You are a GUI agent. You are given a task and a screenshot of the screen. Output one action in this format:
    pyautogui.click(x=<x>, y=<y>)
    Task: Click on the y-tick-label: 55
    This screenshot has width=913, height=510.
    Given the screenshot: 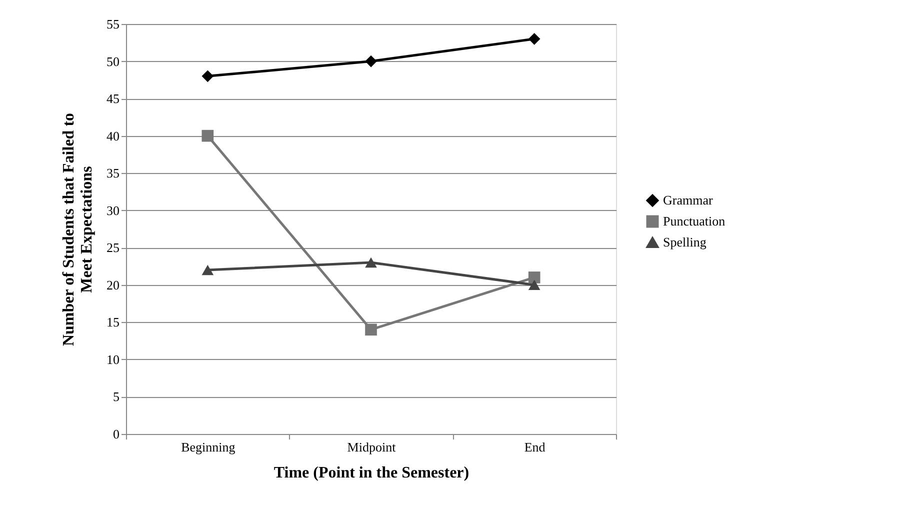 What is the action you would take?
    pyautogui.click(x=113, y=24)
    